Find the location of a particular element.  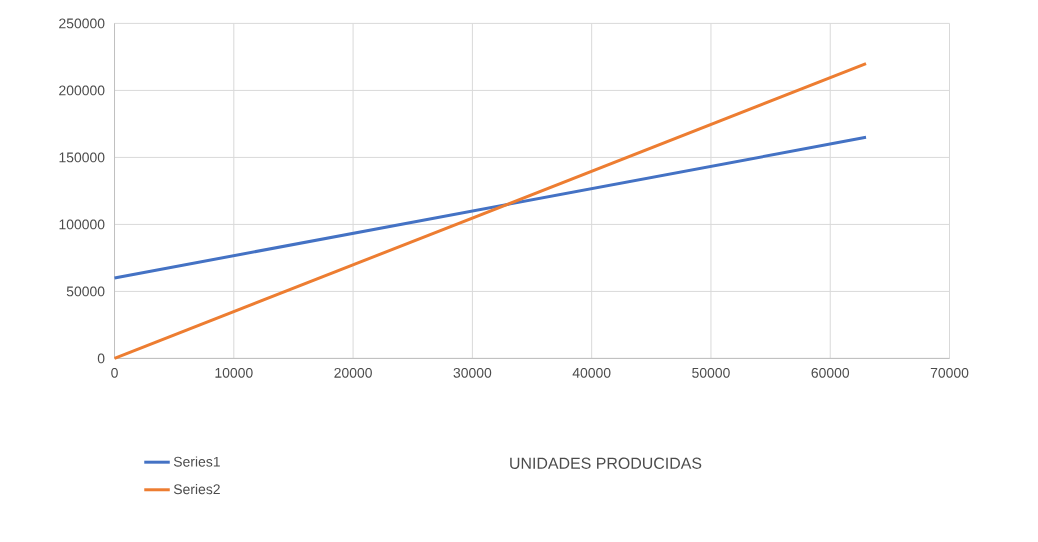

legend-label: Series2 is located at coordinates (196, 489).